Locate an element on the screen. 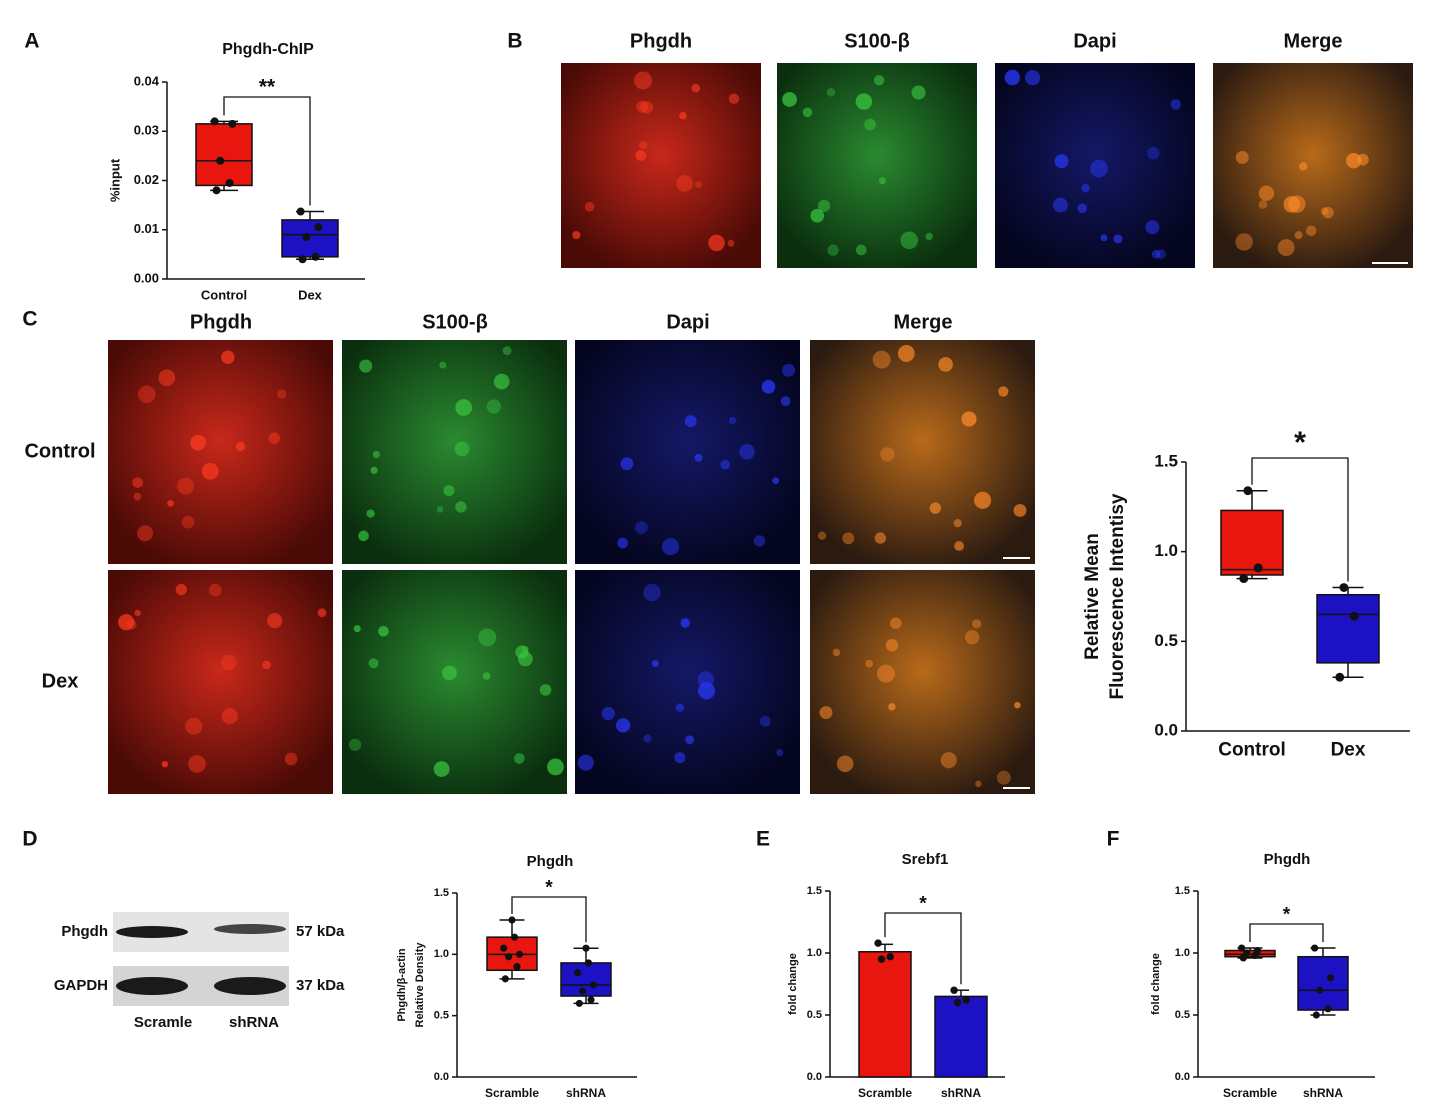 Image resolution: width=1440 pixels, height=1113 pixels. significance-label: ** is located at coordinates (267, 86).